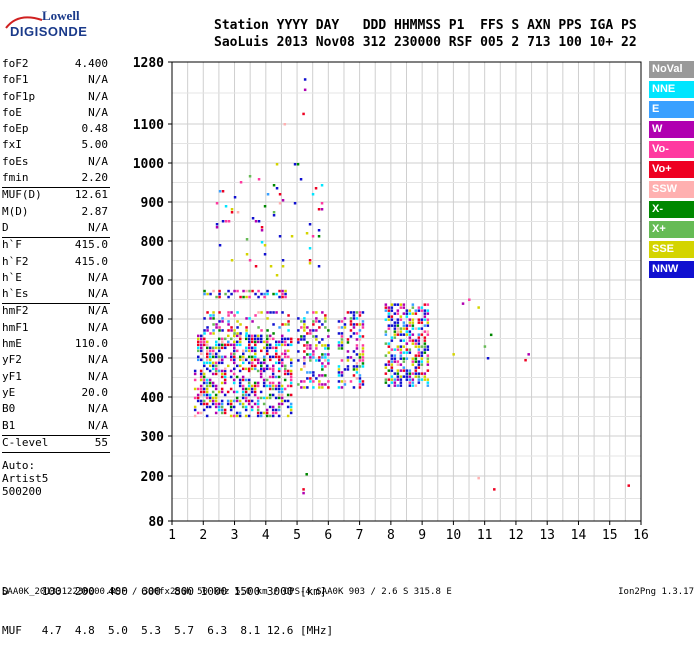 The width and height of the screenshot is (700, 650). What do you see at coordinates (15, 261) in the screenshot?
I see `param-name: h`F2` at bounding box center [15, 261].